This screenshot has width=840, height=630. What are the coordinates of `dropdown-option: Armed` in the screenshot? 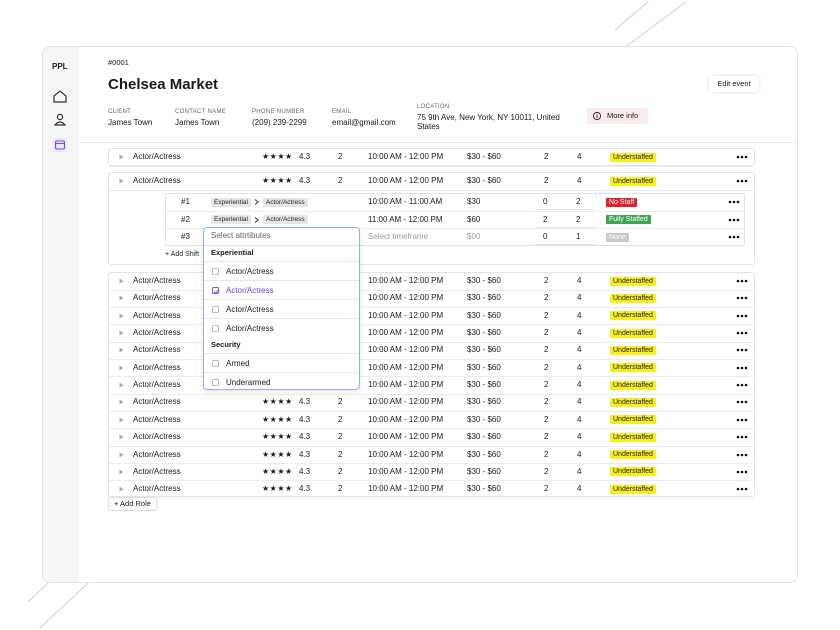 It's located at (281, 362).